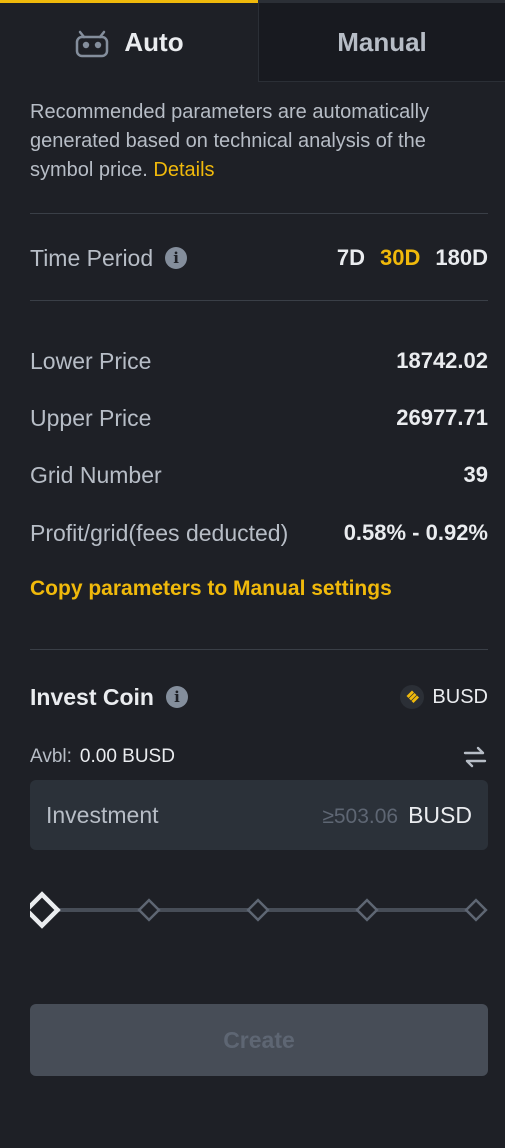 This screenshot has width=505, height=1148. What do you see at coordinates (475, 474) in the screenshot?
I see `grid-number-value: 39` at bounding box center [475, 474].